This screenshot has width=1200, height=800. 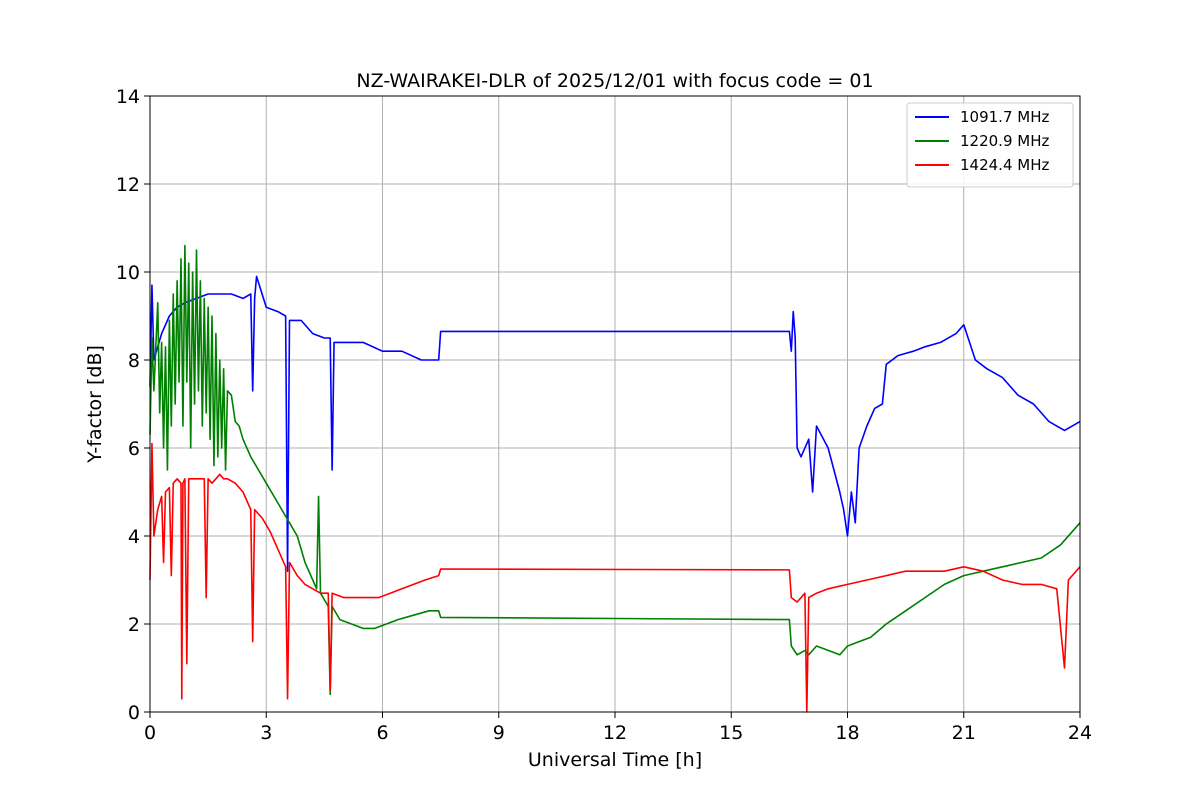 I want to click on legend-label: 1220.9 MHz, so click(x=1004, y=141).